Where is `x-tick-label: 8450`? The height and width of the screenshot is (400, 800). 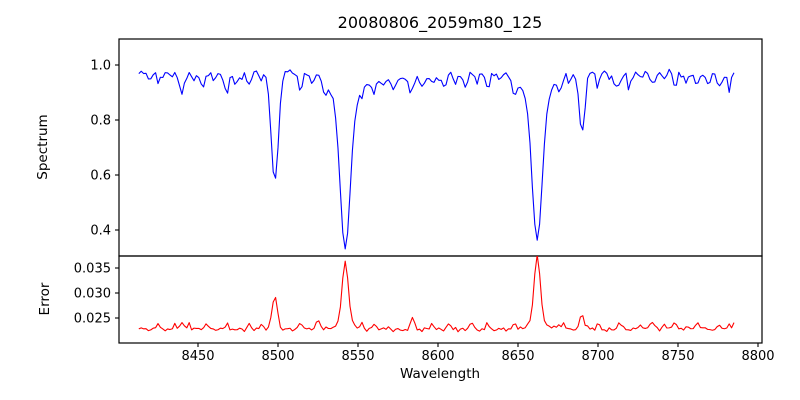
x-tick-label: 8450 is located at coordinates (197, 356).